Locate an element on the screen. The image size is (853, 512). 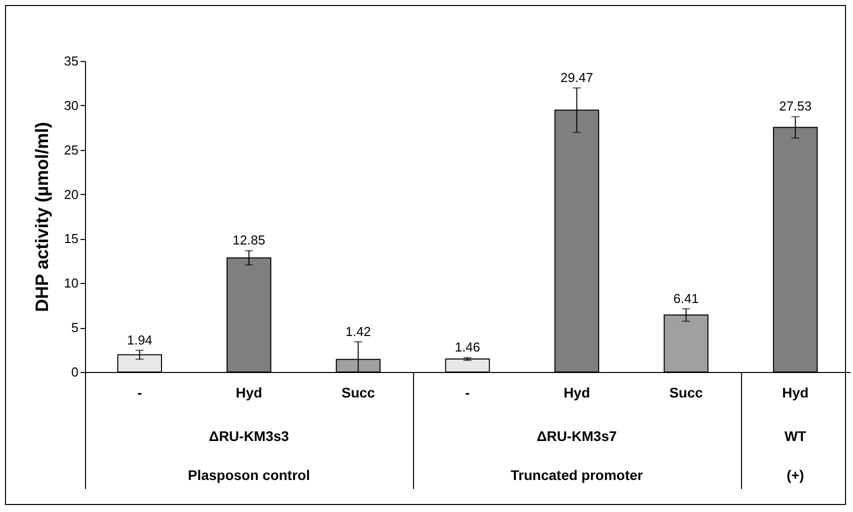
data-label: 1.42 is located at coordinates (358, 331).